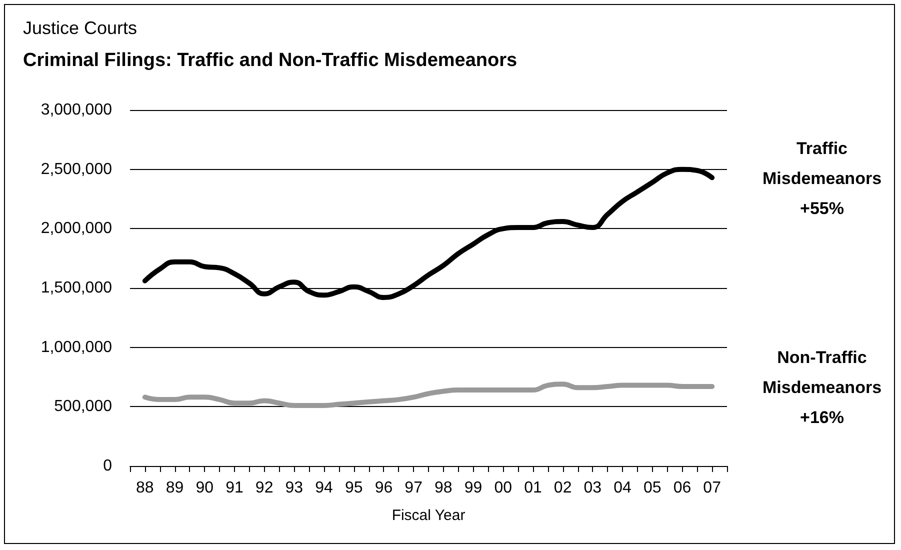 The height and width of the screenshot is (550, 901). I want to click on x-tick-label: 92, so click(264, 488).